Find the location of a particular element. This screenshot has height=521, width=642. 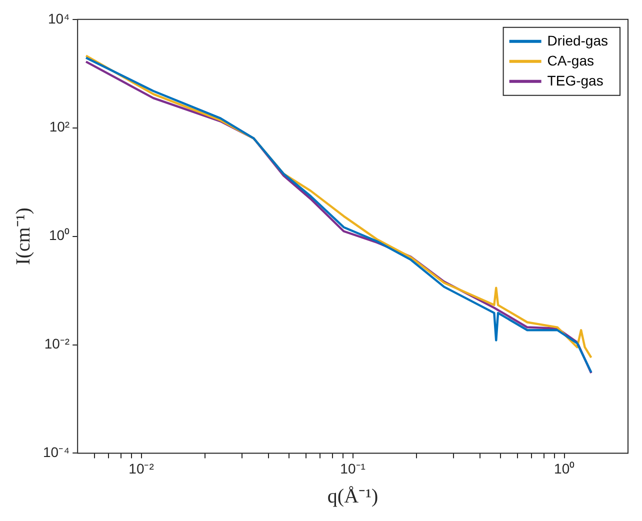

y-axis-title: I(cm⁻¹) is located at coordinates (23, 237).